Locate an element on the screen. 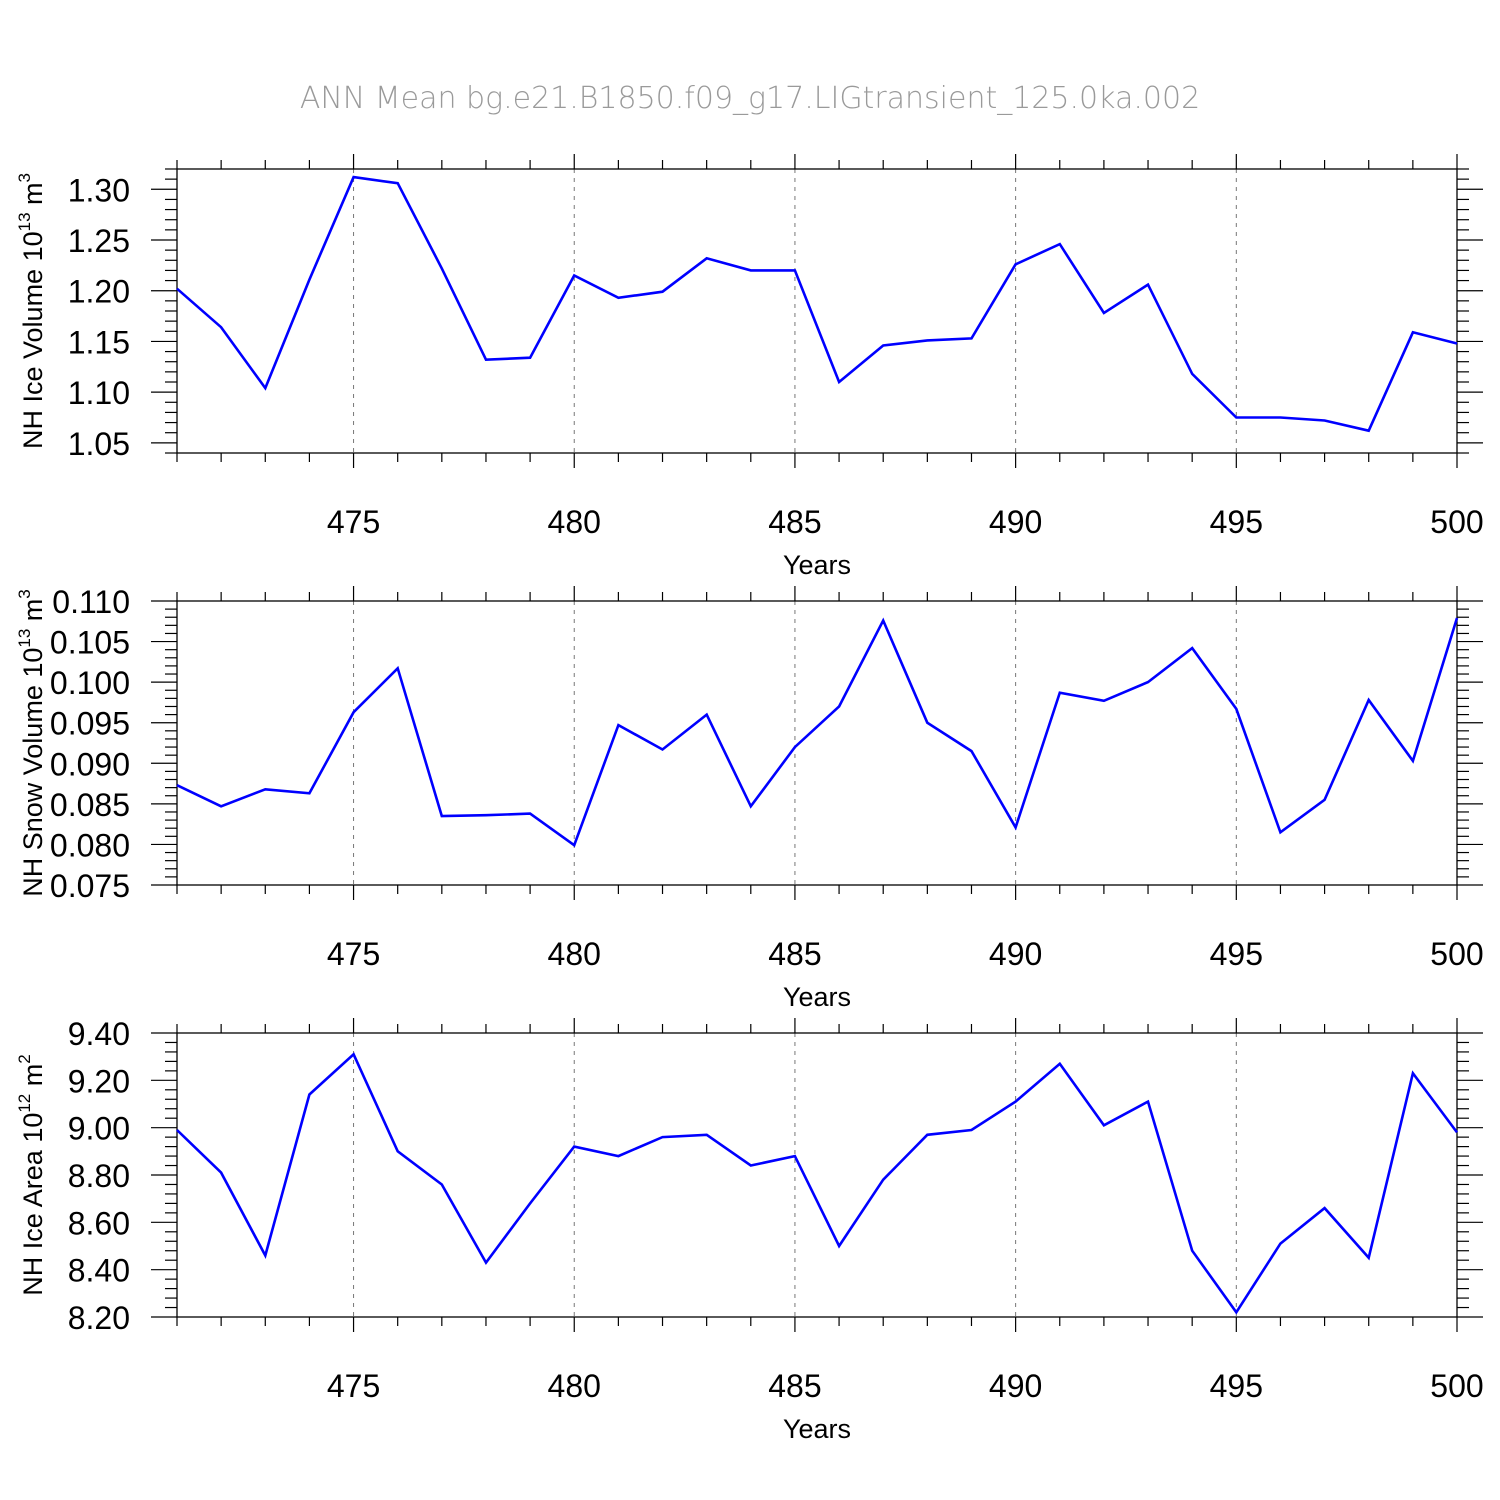  y-tick-label: 0.080 is located at coordinates (90, 845).